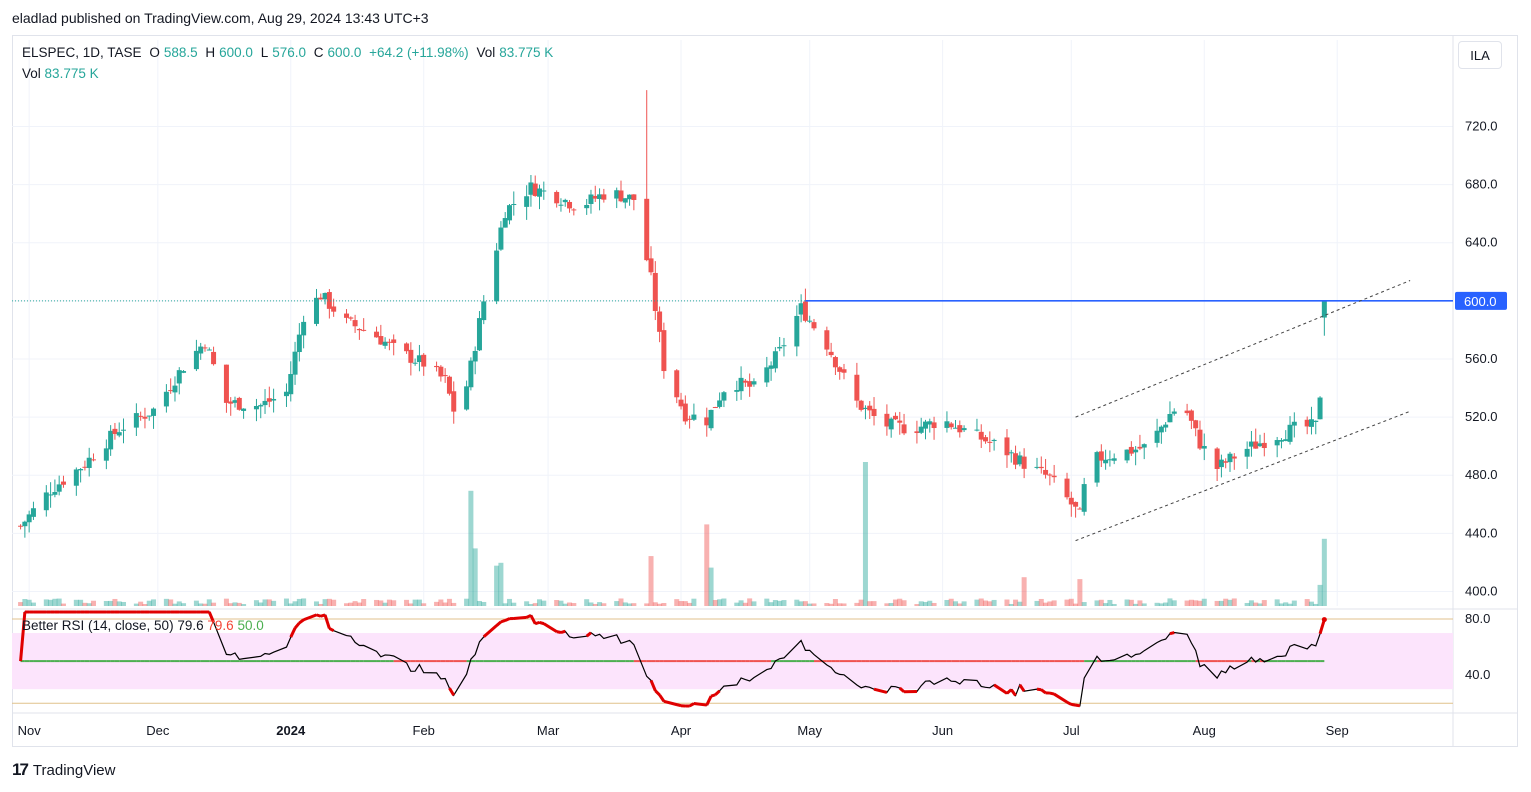  What do you see at coordinates (1243, 476) in the screenshot?
I see `channel-lower-line` at bounding box center [1243, 476].